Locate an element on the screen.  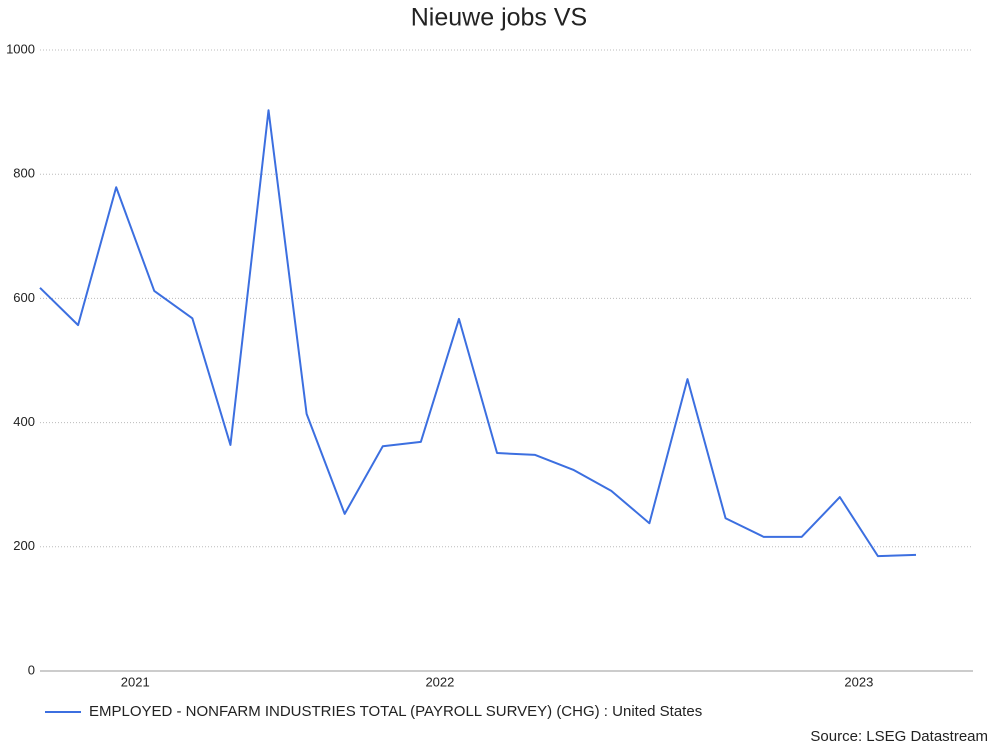
y-tick-label: 400 is located at coordinates (24, 421).